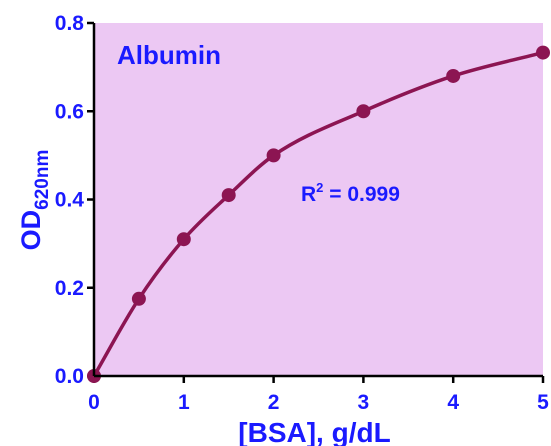 This screenshot has width=551, height=446. What do you see at coordinates (543, 402) in the screenshot?
I see `x-tick-label: 5` at bounding box center [543, 402].